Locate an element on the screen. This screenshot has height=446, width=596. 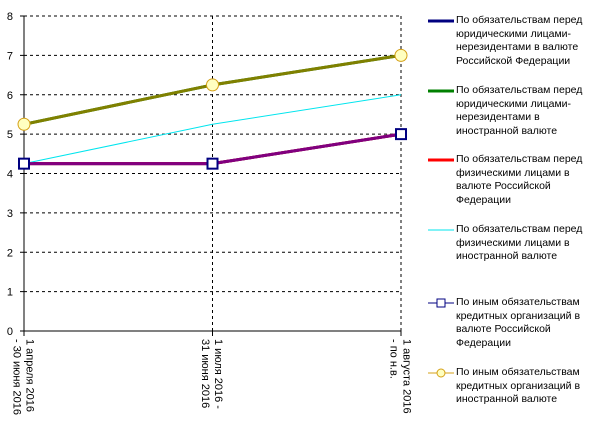
x-tick-label-line: 31 июня 2016 is located at coordinates (205, 373).